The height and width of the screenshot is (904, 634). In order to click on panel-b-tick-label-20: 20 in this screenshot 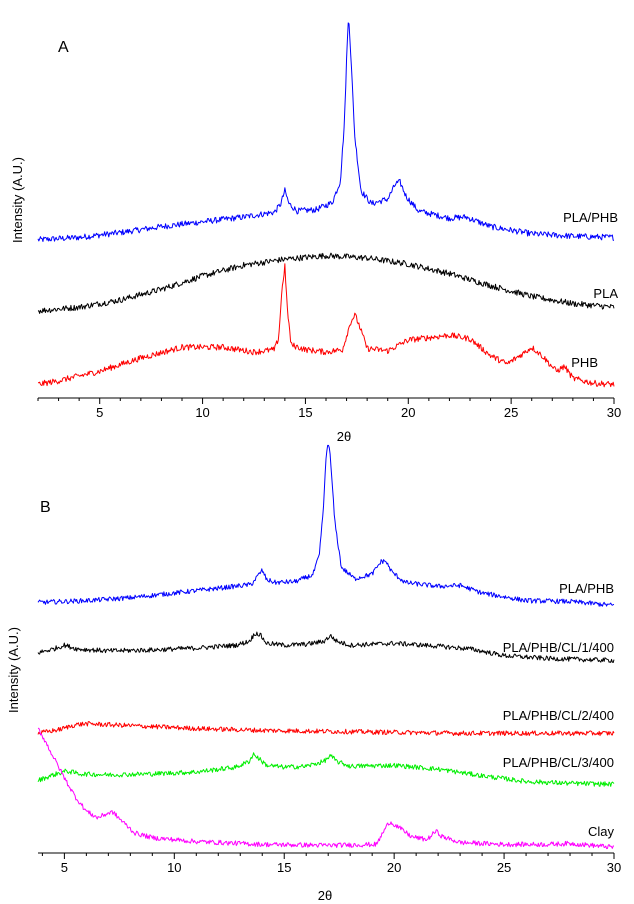, I will do `click(394, 867)`.